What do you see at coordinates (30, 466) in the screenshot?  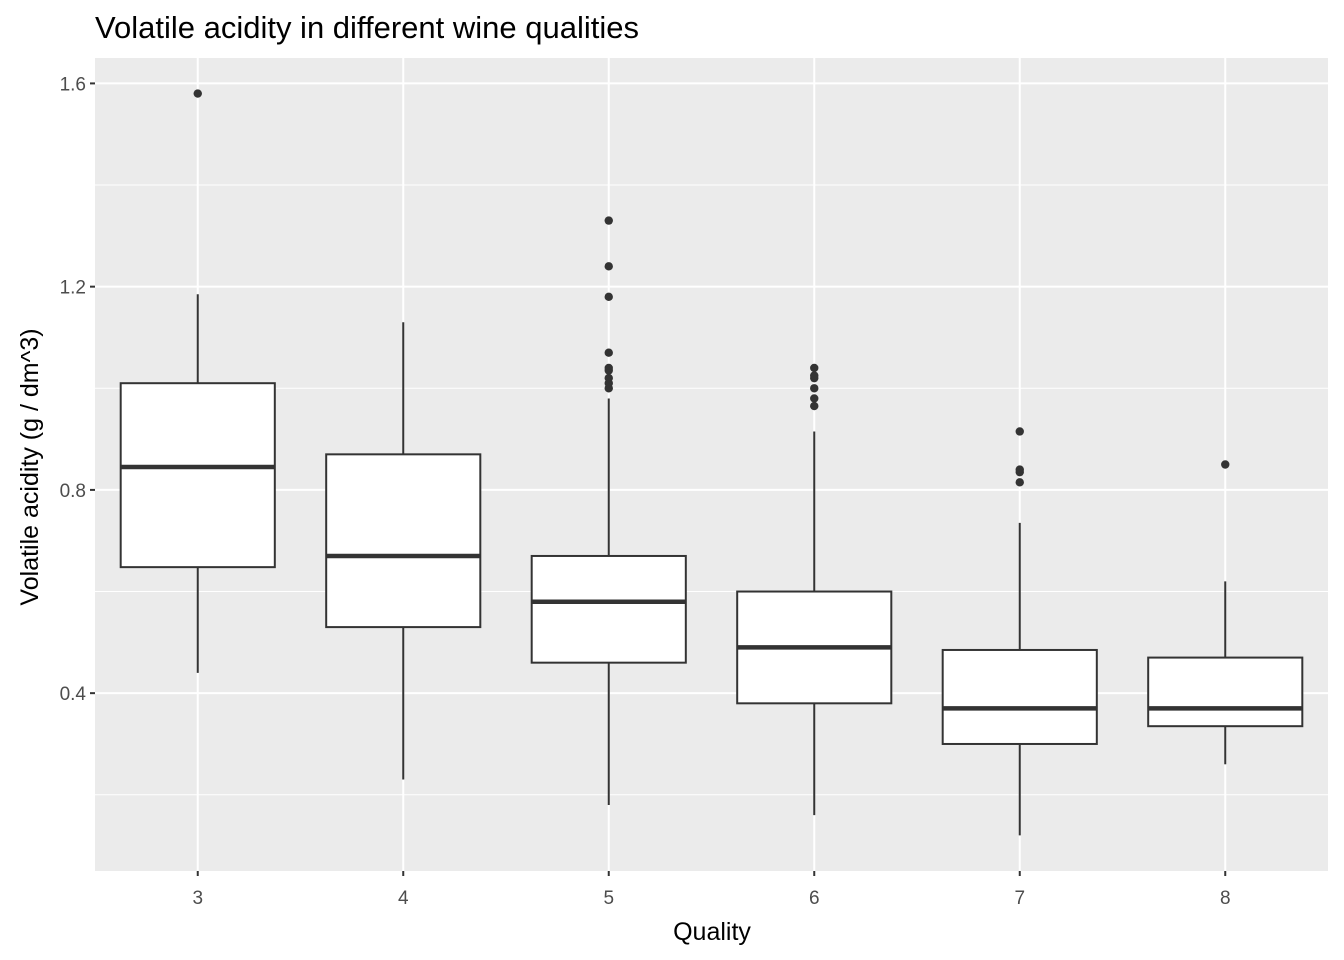 I see `y-axis-title: Volatile acidity (g / dm^3)` at bounding box center [30, 466].